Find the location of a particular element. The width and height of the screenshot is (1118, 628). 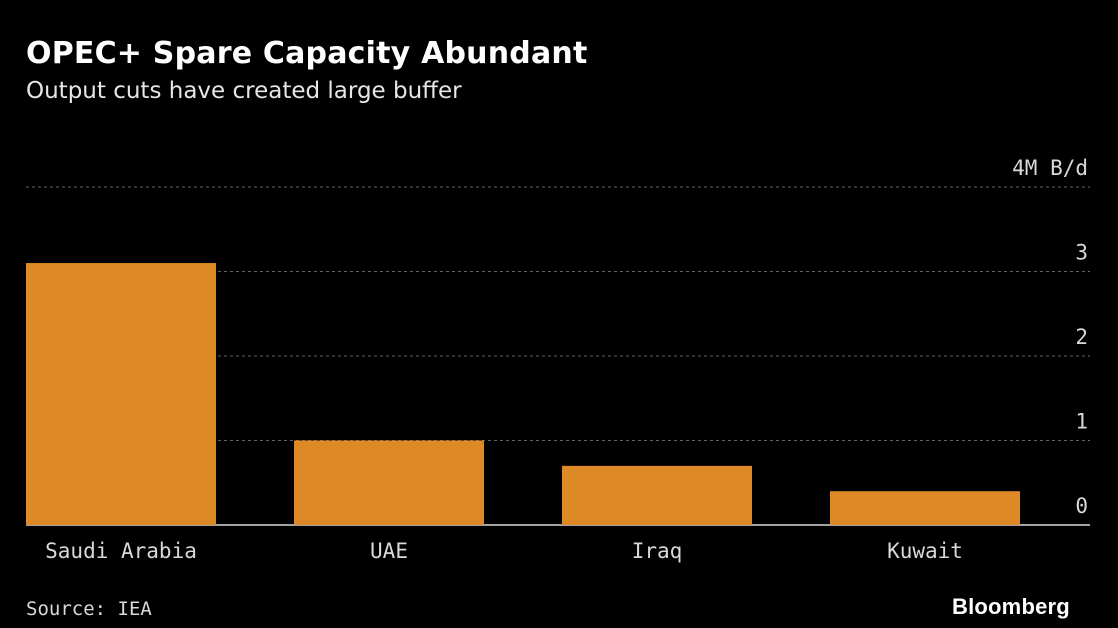

x-axis-category-labels: Saudi Arabia UAE Iraq Kuwait is located at coordinates (504, 551).